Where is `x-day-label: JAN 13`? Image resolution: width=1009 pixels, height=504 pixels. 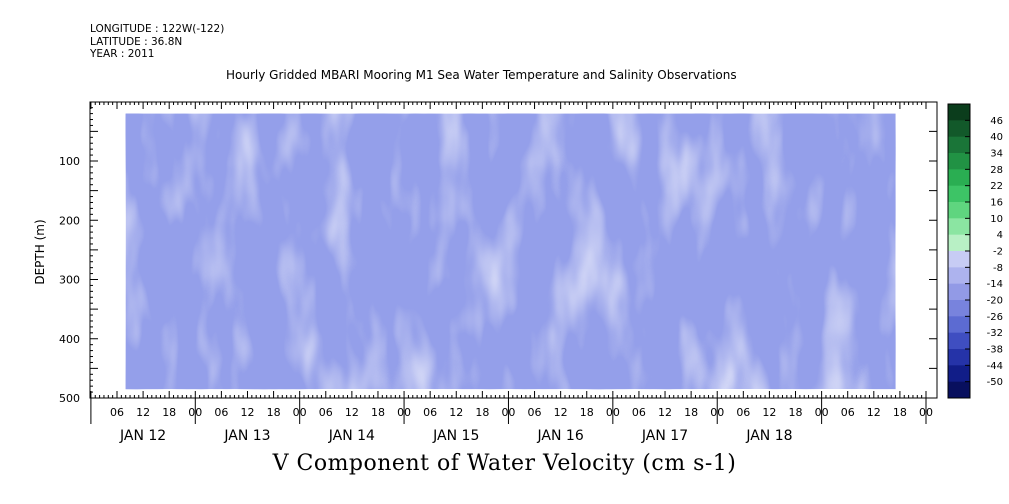
x-day-label: JAN 13 is located at coordinates (246, 436).